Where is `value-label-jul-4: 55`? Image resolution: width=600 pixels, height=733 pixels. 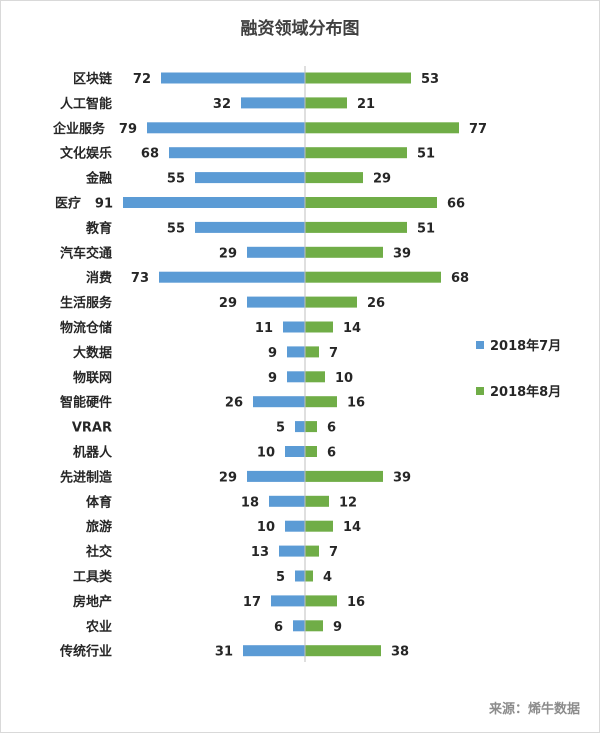 value-label-jul-4: 55 is located at coordinates (176, 179).